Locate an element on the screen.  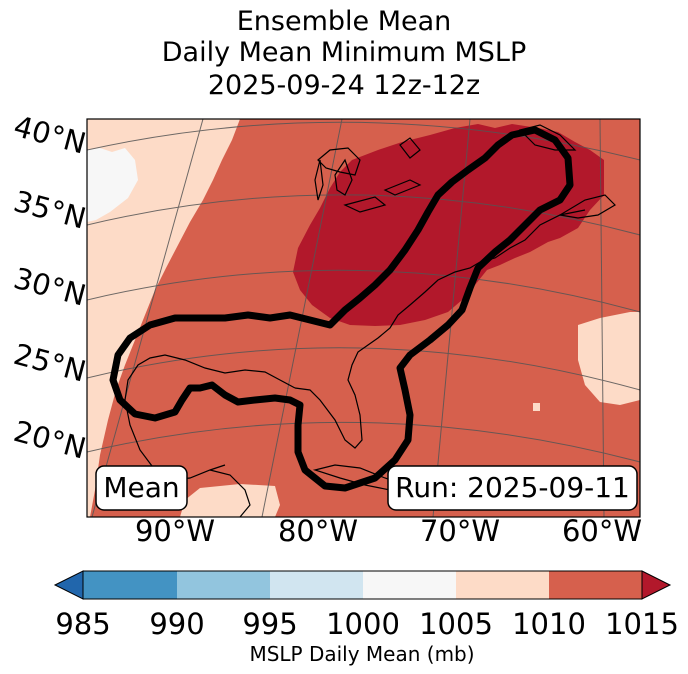
colorbar is located at coordinates (362, 585).